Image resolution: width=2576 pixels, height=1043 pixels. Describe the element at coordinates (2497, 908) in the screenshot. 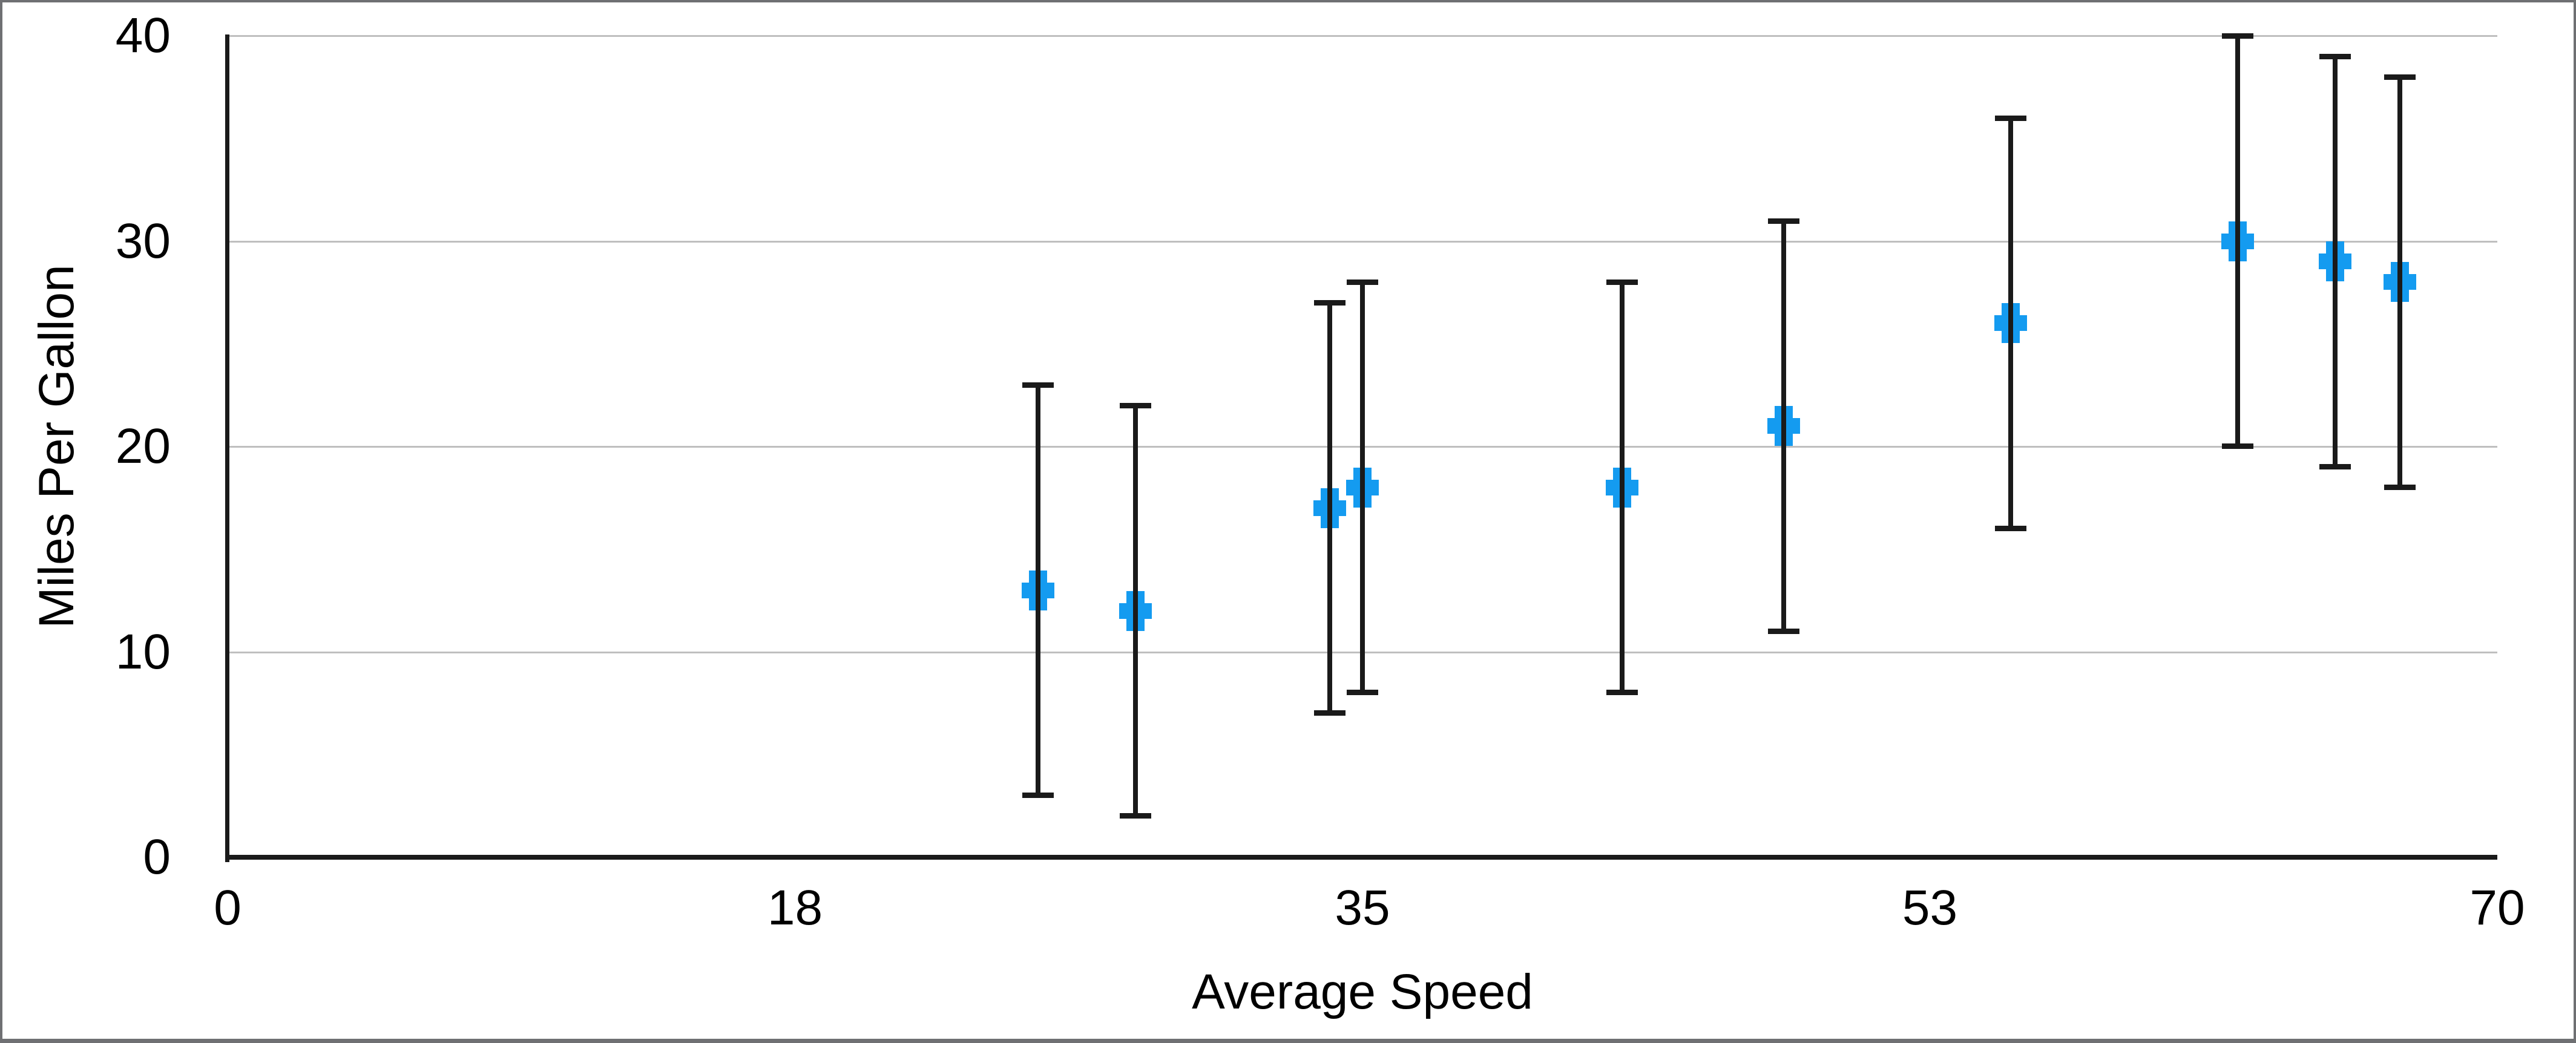

I see `x-tick-label-70: 70` at that location.